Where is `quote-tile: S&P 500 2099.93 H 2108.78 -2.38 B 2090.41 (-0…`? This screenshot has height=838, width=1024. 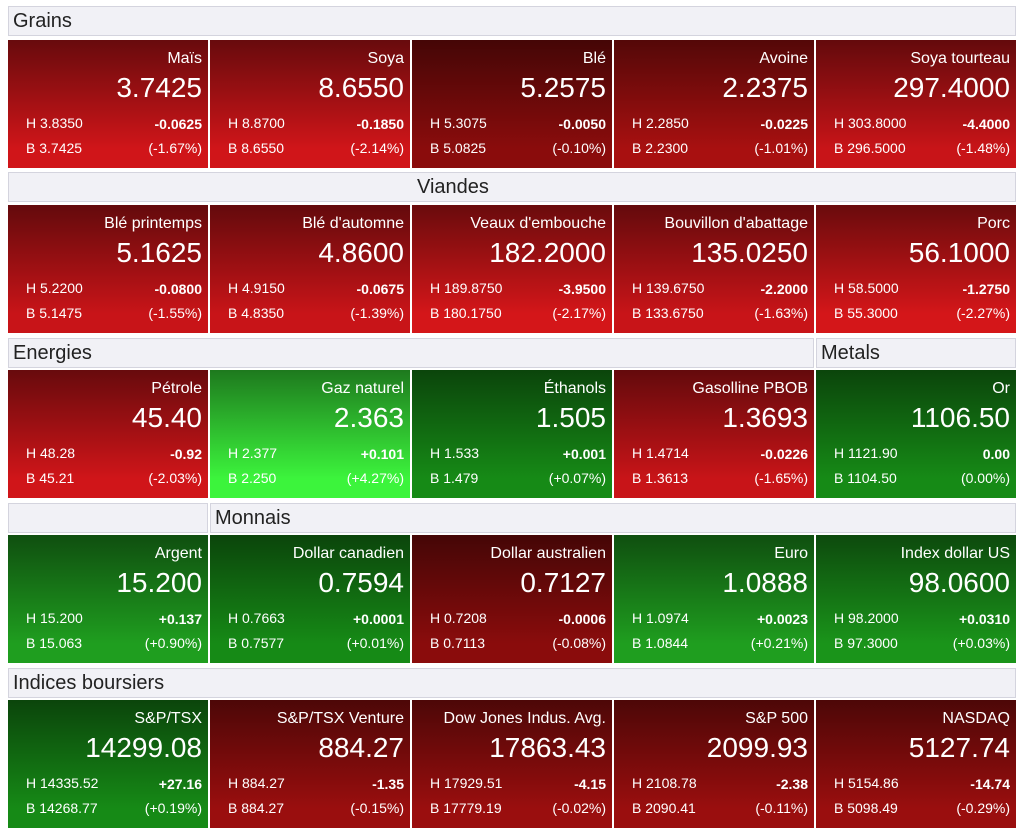 quote-tile: S&P 500 2099.93 H 2108.78 -2.38 B 2090.41 (-0… is located at coordinates (714, 764).